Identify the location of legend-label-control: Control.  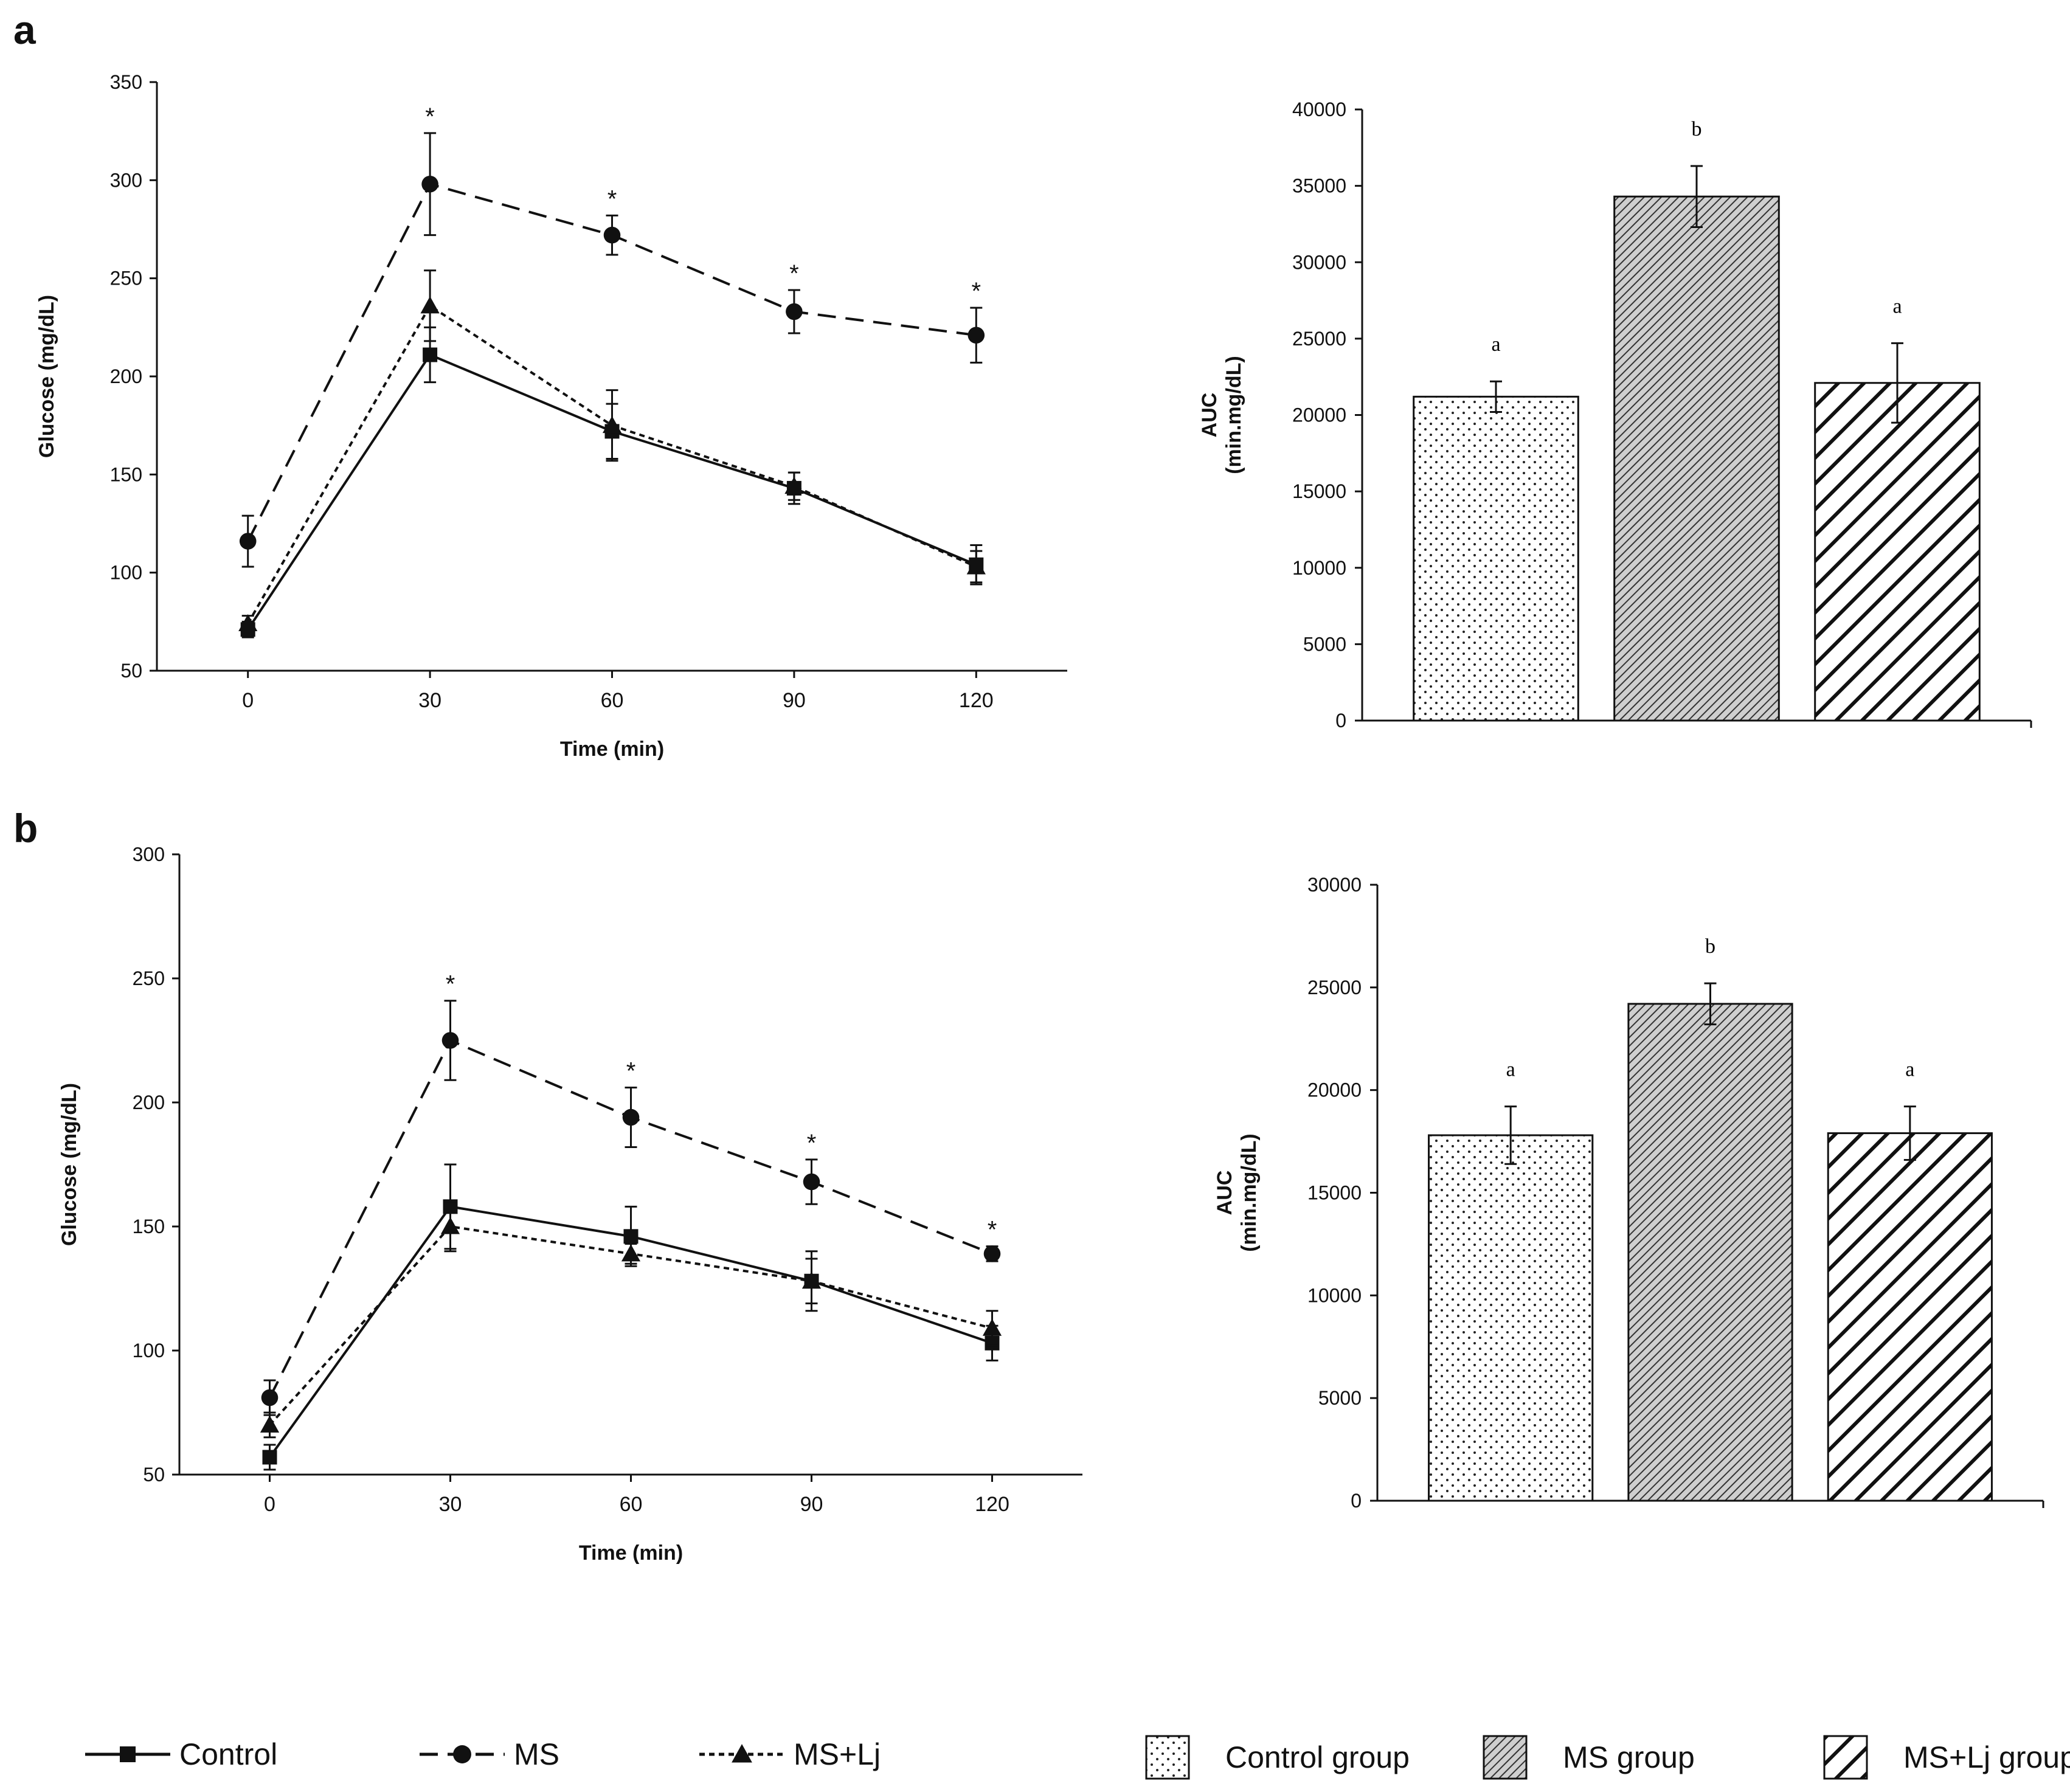
(228, 1754).